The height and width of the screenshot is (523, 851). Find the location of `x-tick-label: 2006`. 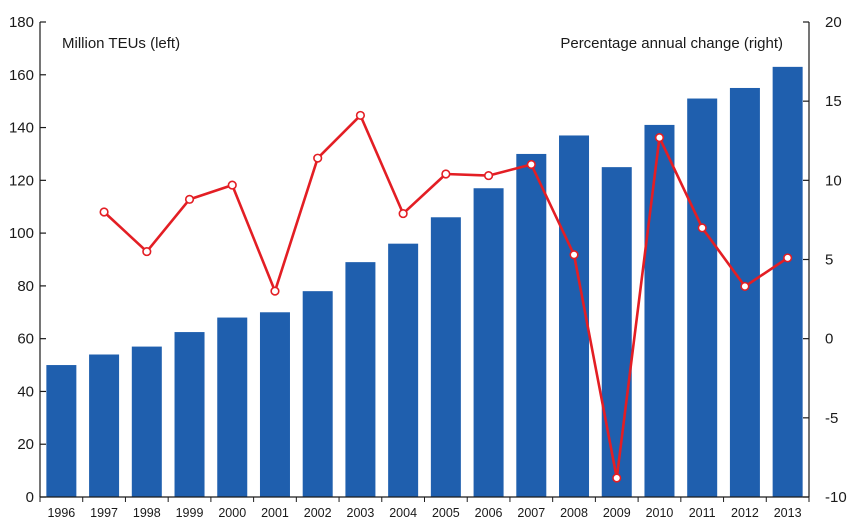

x-tick-label: 2006 is located at coordinates (489, 513).